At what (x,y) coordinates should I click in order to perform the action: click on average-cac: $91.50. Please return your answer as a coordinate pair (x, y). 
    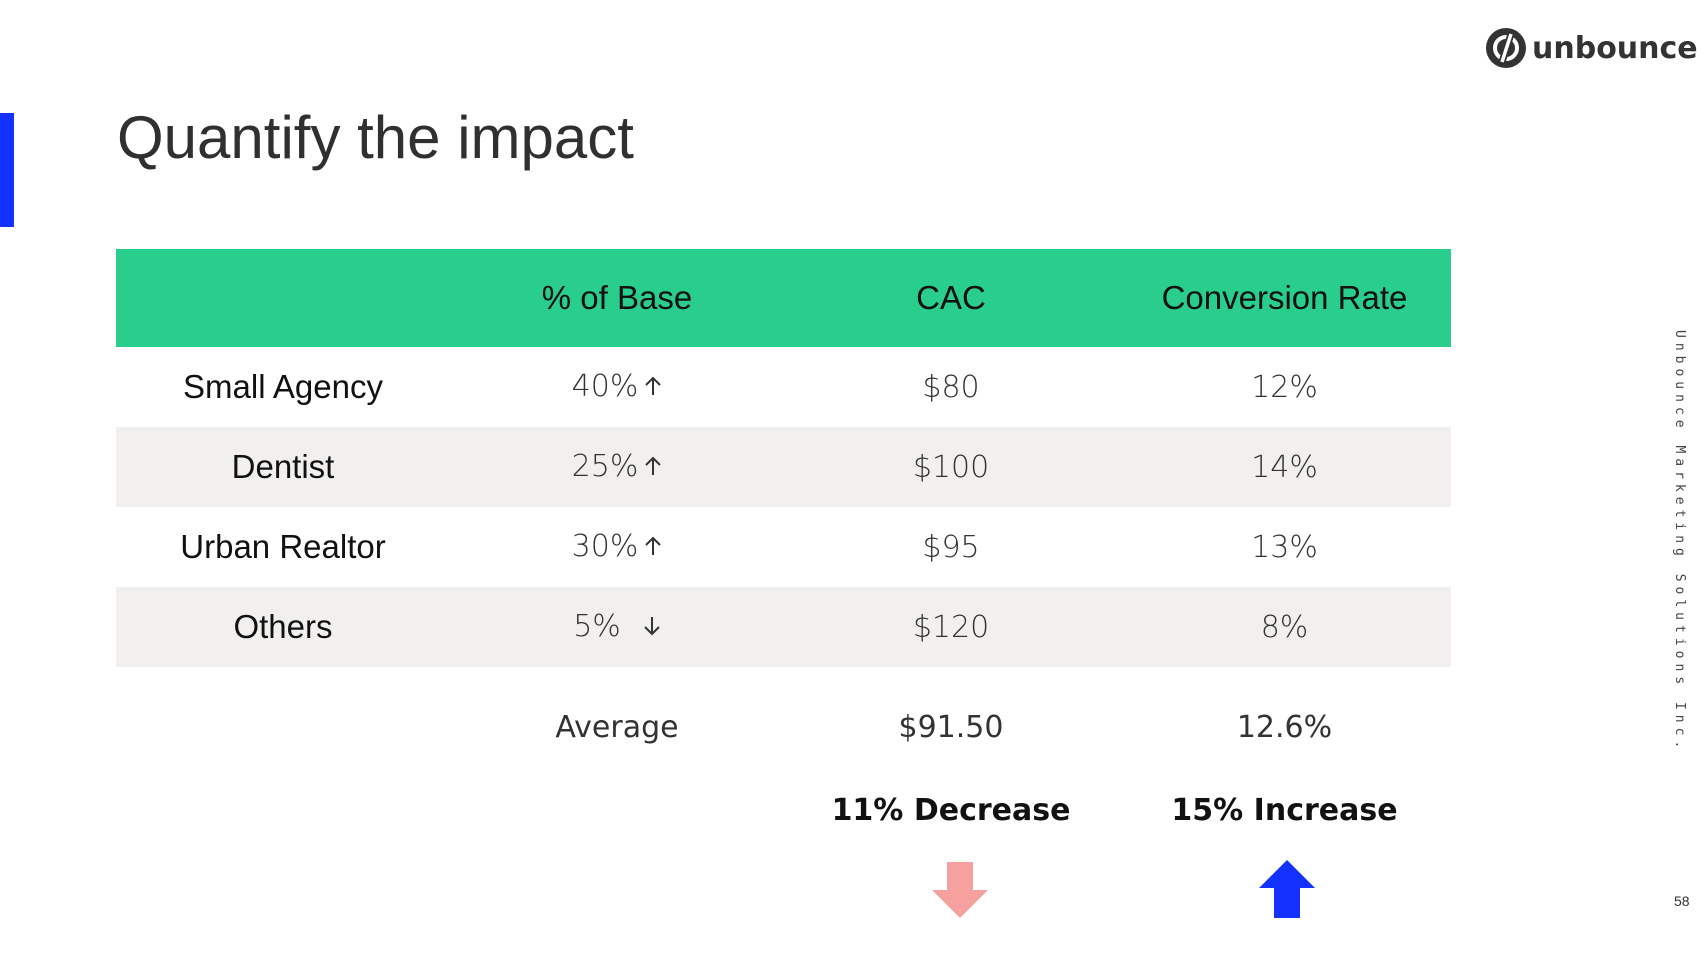
    Looking at the image, I should click on (951, 727).